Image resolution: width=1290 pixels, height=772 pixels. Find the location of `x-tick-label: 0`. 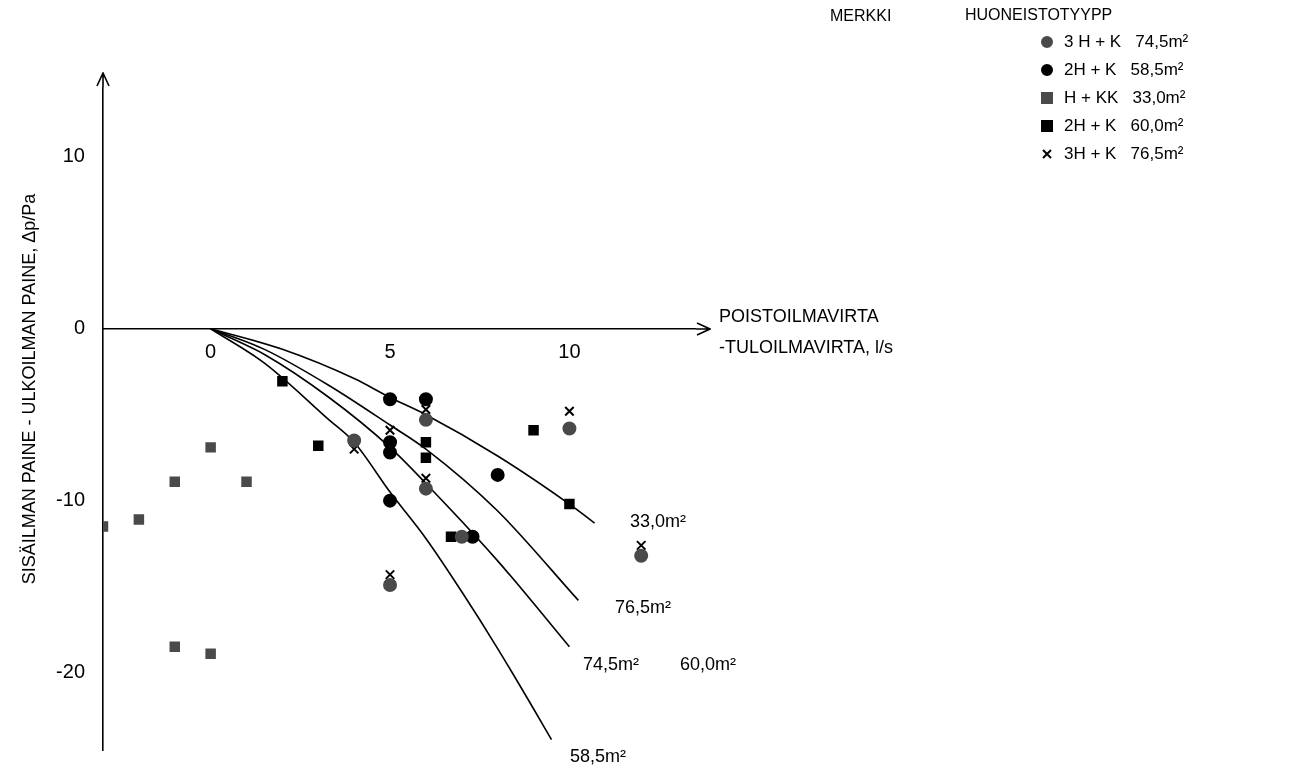

x-tick-label: 0 is located at coordinates (211, 351).